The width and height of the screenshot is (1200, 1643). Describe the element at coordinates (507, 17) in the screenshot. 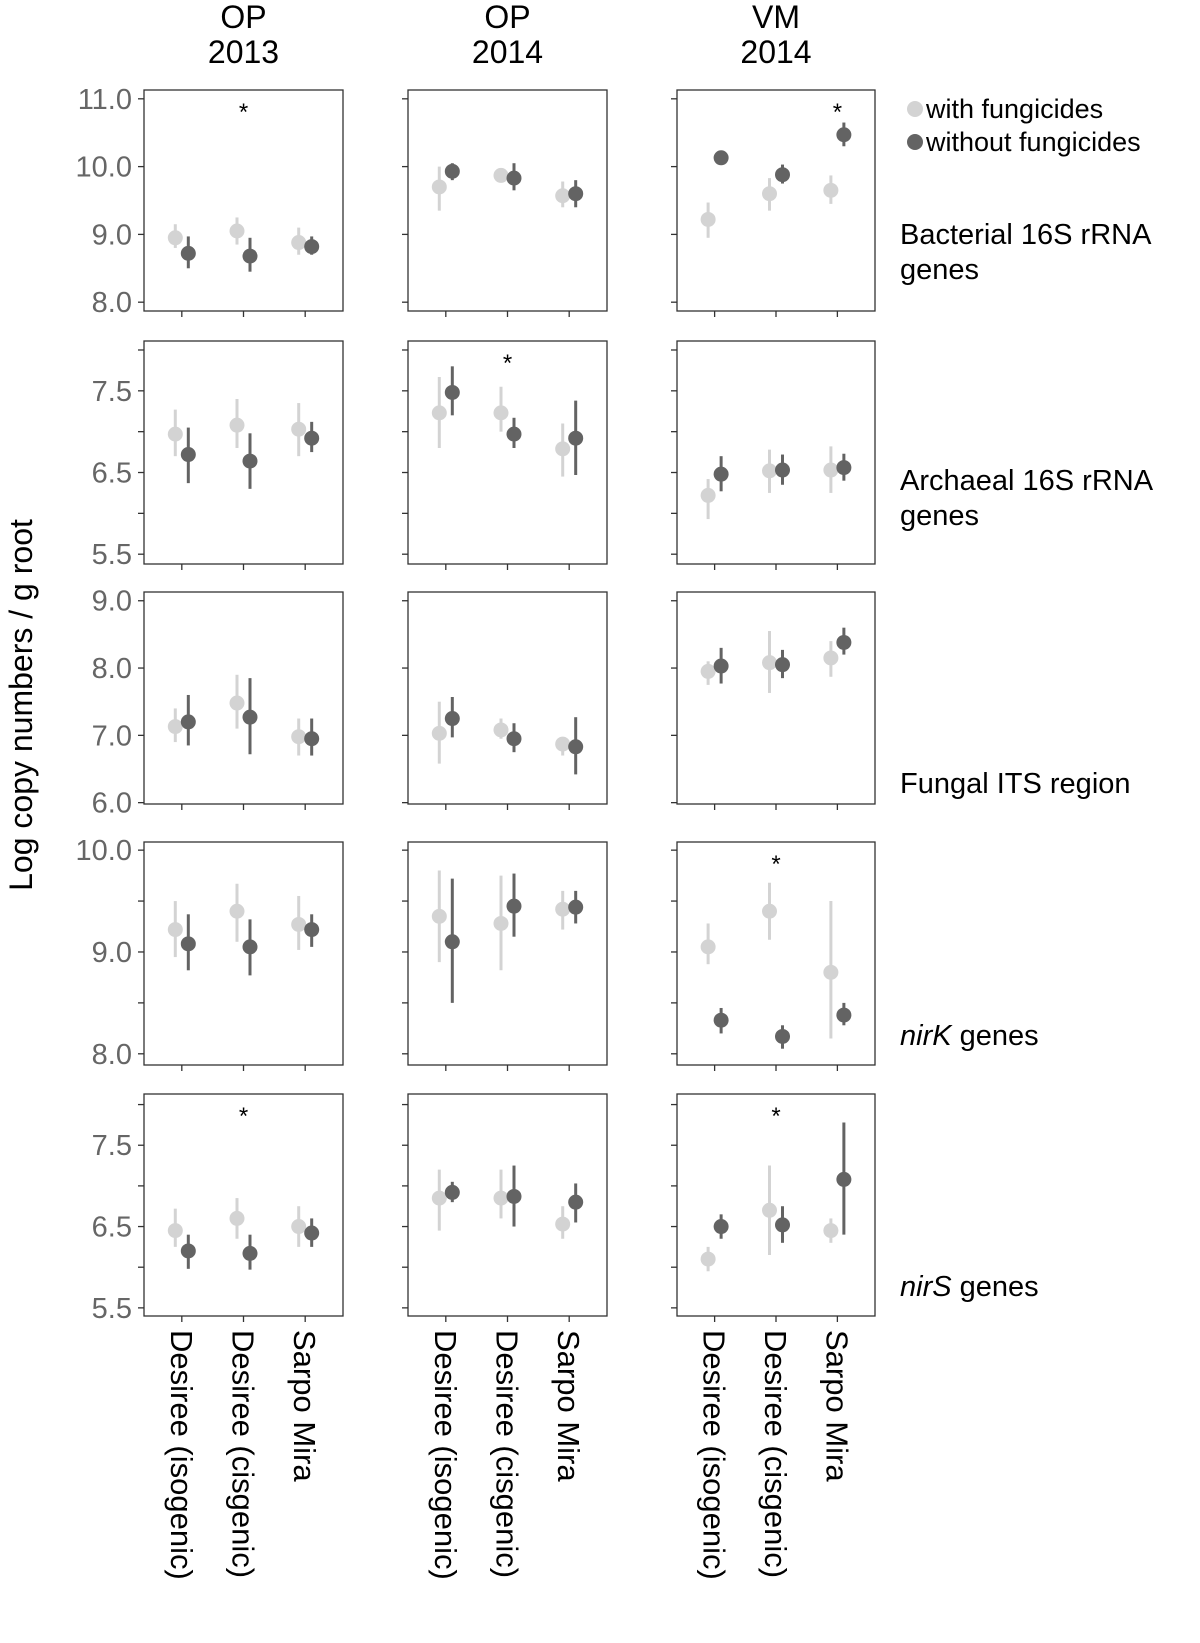

I see `column-header: OP` at that location.